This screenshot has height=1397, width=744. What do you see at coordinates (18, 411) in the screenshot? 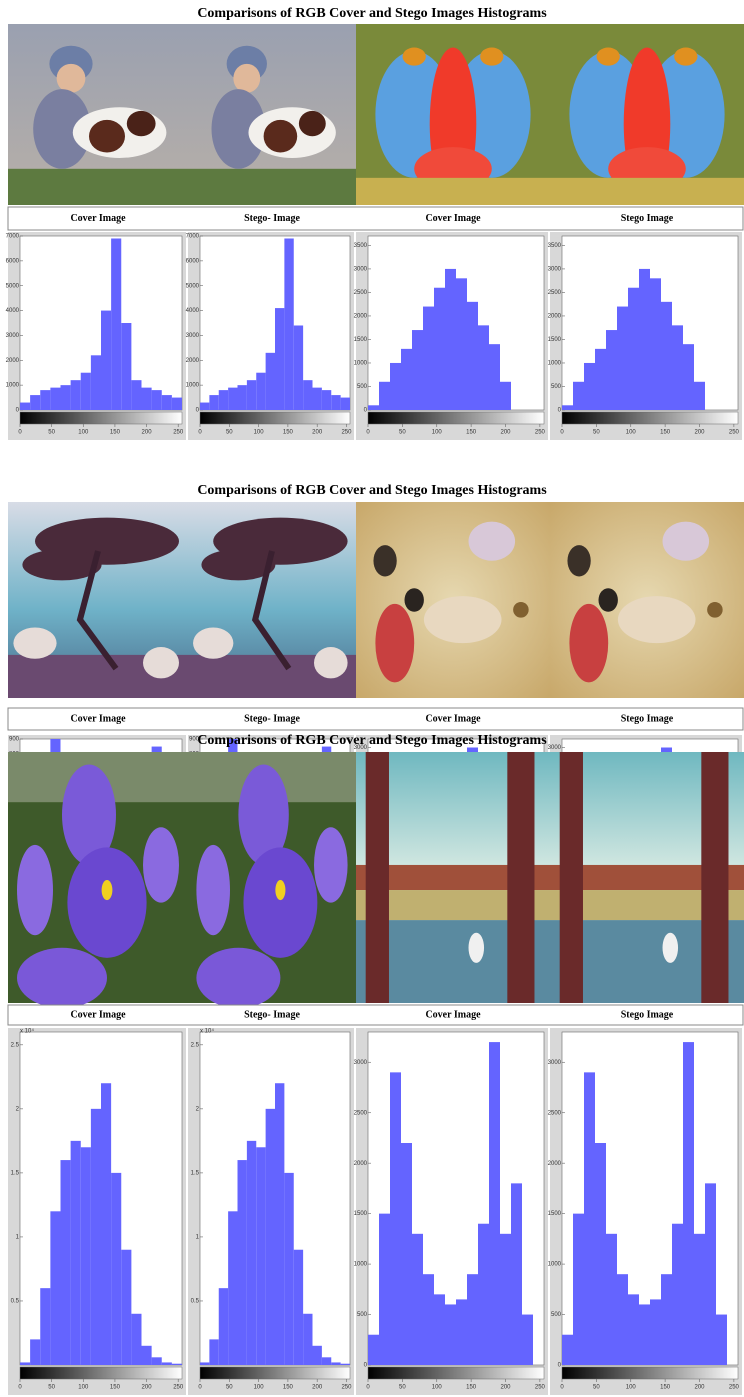
I see `y-tick-label: 0` at bounding box center [18, 411].